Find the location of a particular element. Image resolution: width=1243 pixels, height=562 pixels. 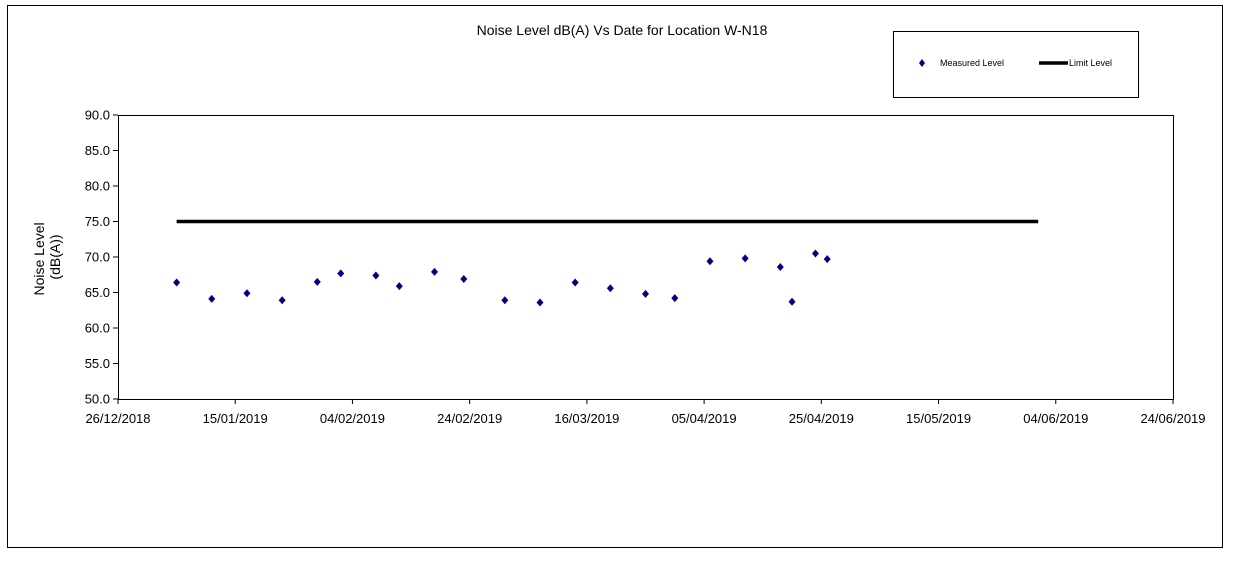

legend: Measured Level Limit Level is located at coordinates (1016, 64).